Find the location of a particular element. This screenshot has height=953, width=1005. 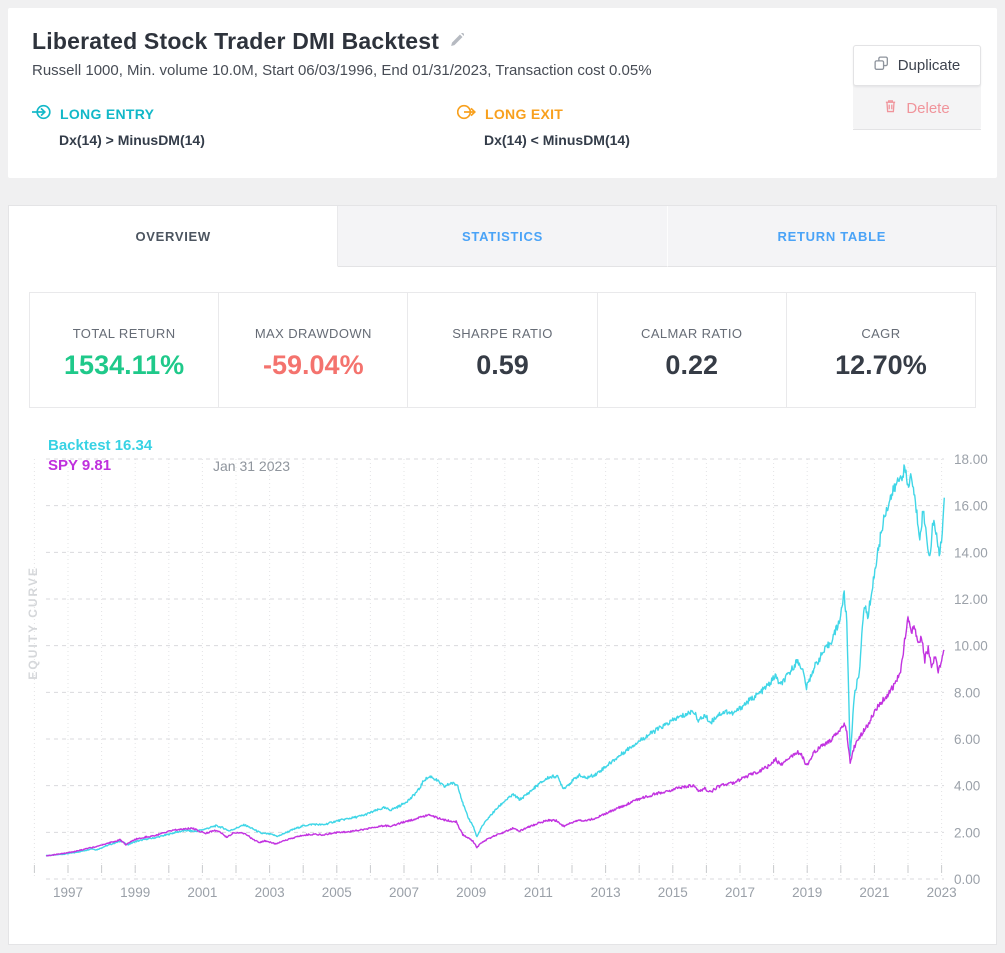

delete-button-label: Delete is located at coordinates (928, 108).